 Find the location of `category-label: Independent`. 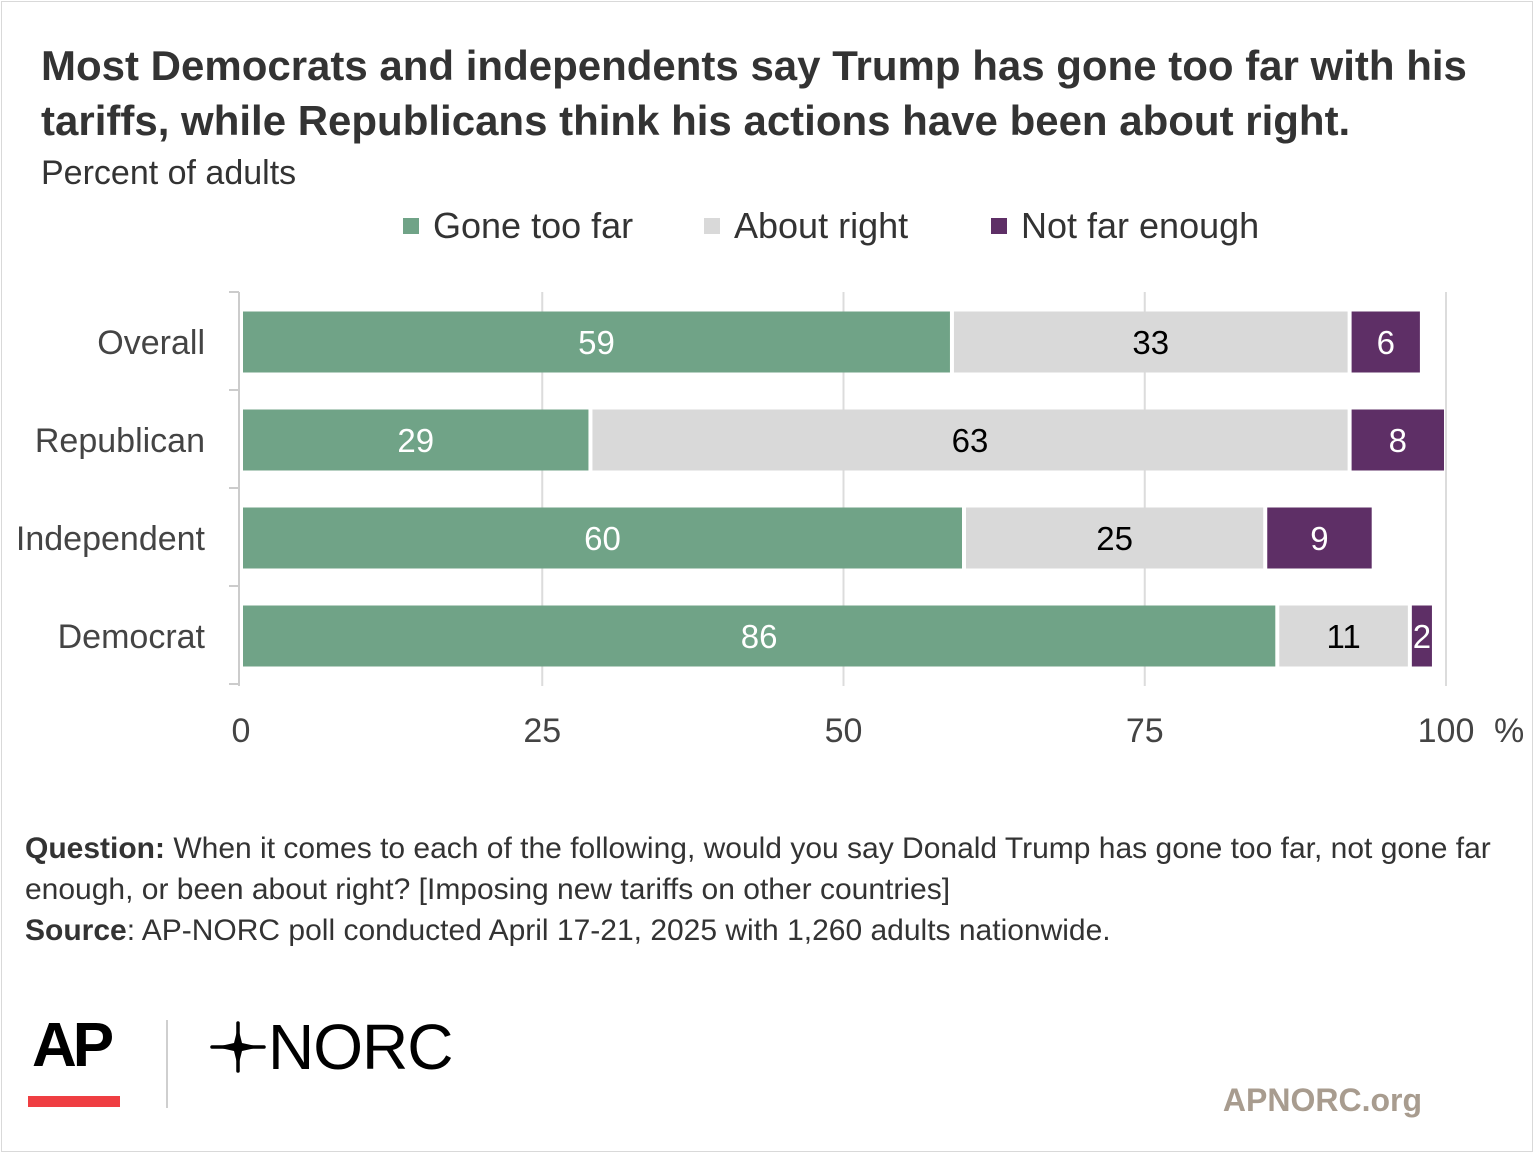

category-label: Independent is located at coordinates (111, 539).